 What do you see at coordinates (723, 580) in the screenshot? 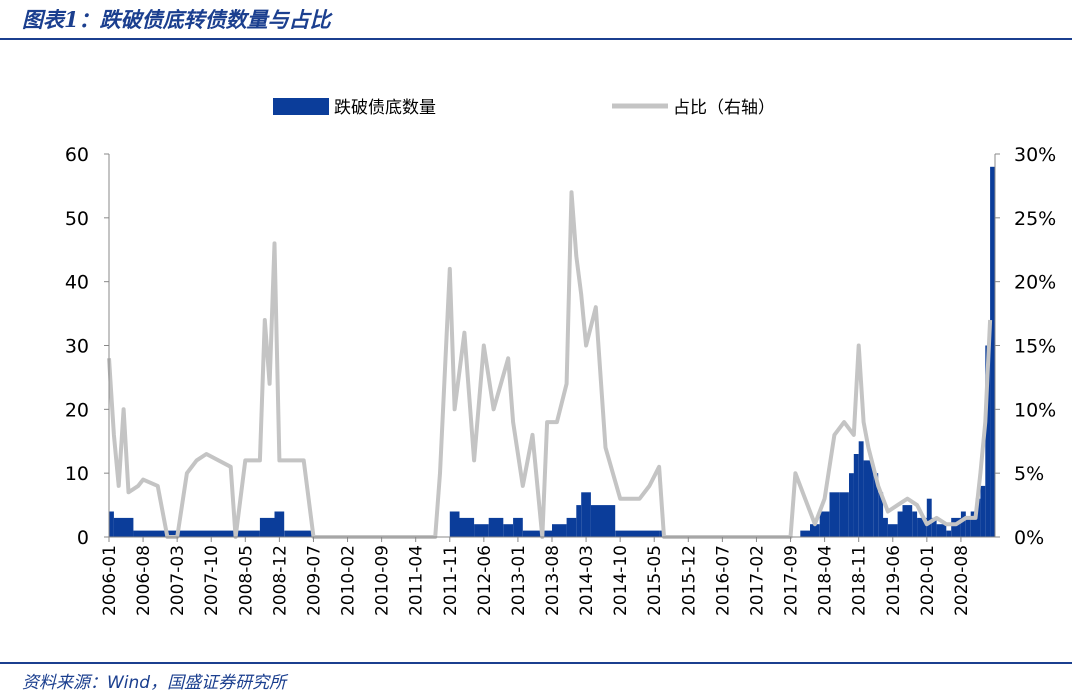
I see `x-tick-label: 2016-07` at bounding box center [723, 580].